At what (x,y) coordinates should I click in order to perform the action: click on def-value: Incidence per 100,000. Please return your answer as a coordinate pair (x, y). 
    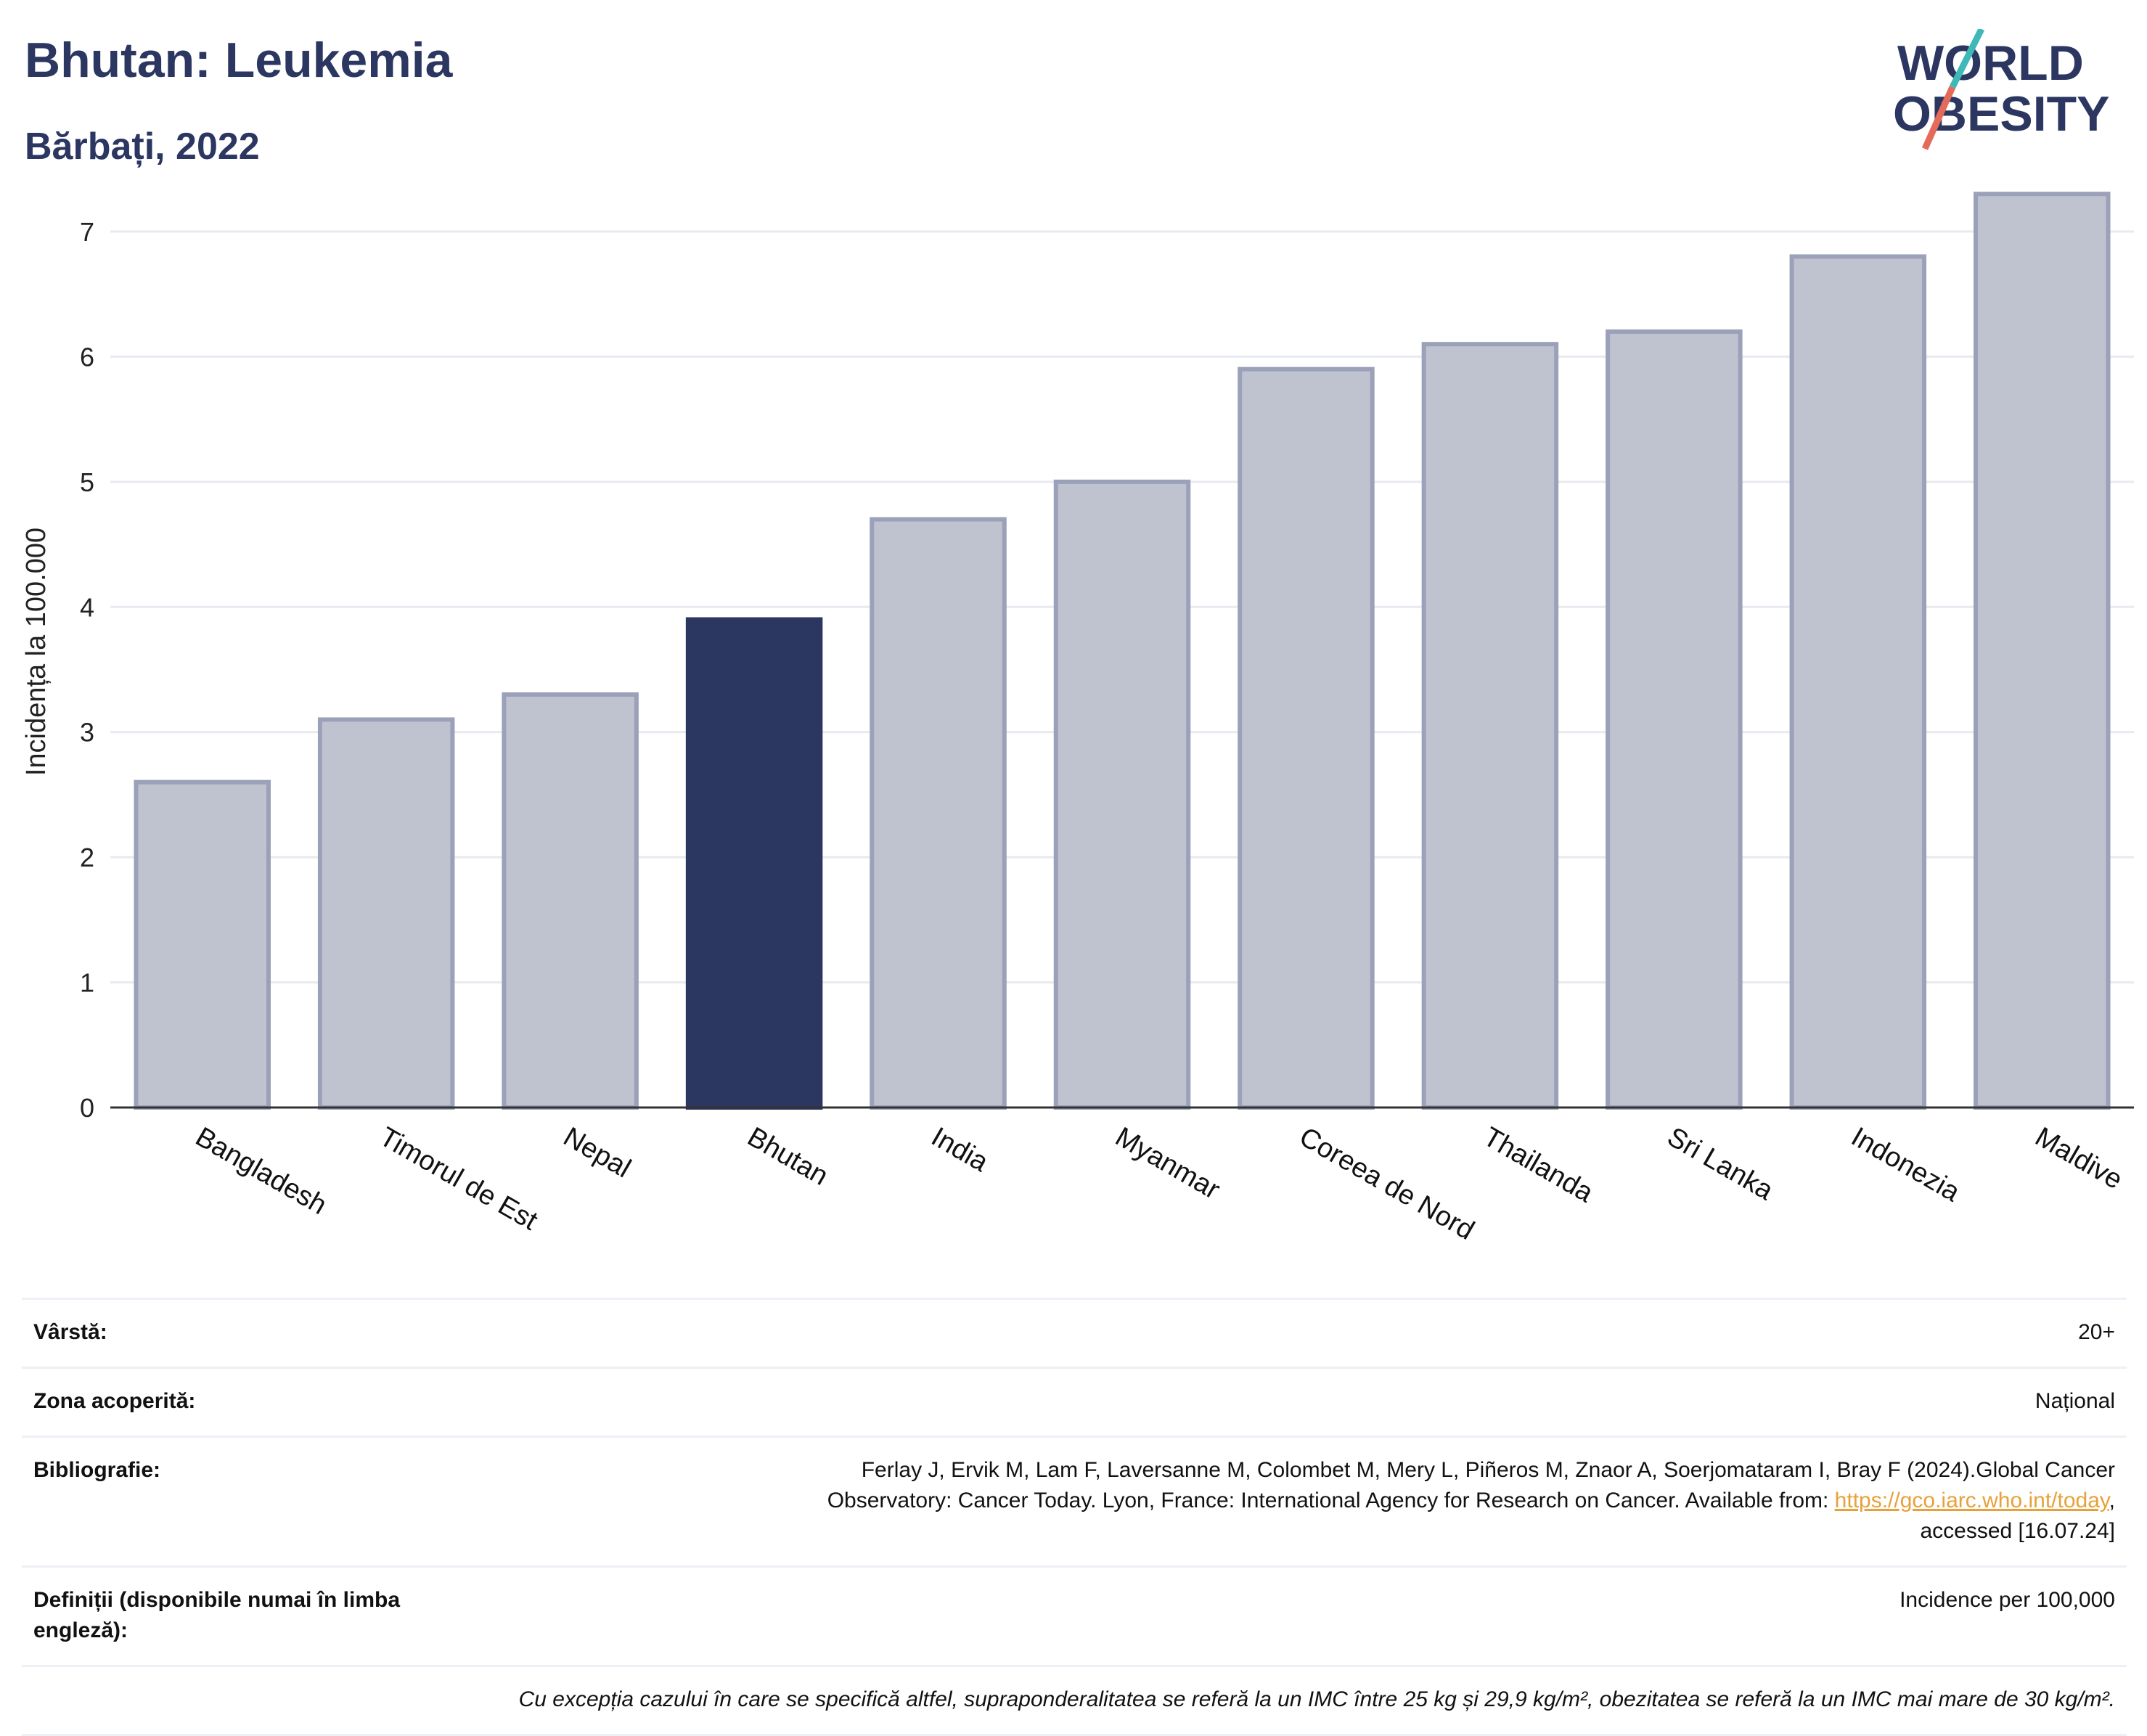
    Looking at the image, I should click on (2007, 1600).